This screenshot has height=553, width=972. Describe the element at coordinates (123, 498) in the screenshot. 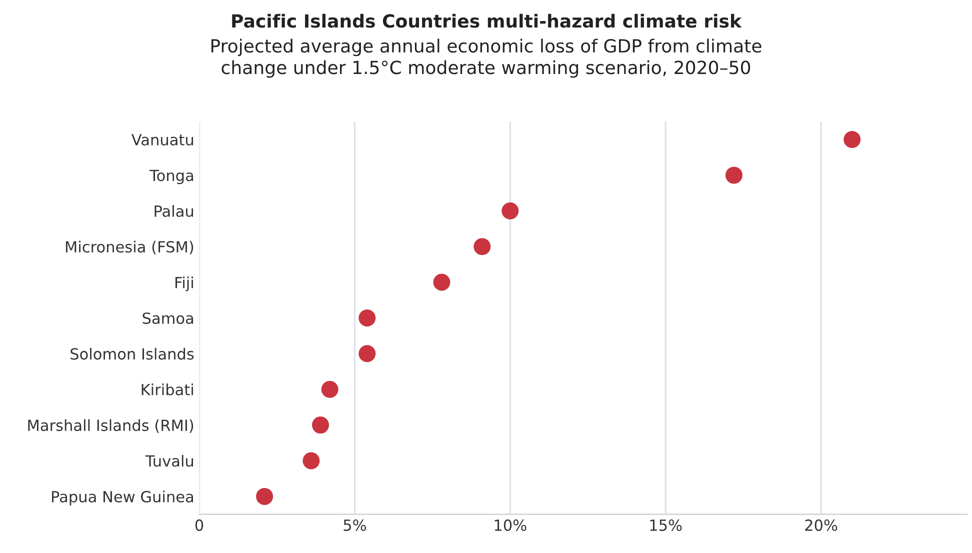

I see `y-tick-label: Papua New Guinea` at that location.